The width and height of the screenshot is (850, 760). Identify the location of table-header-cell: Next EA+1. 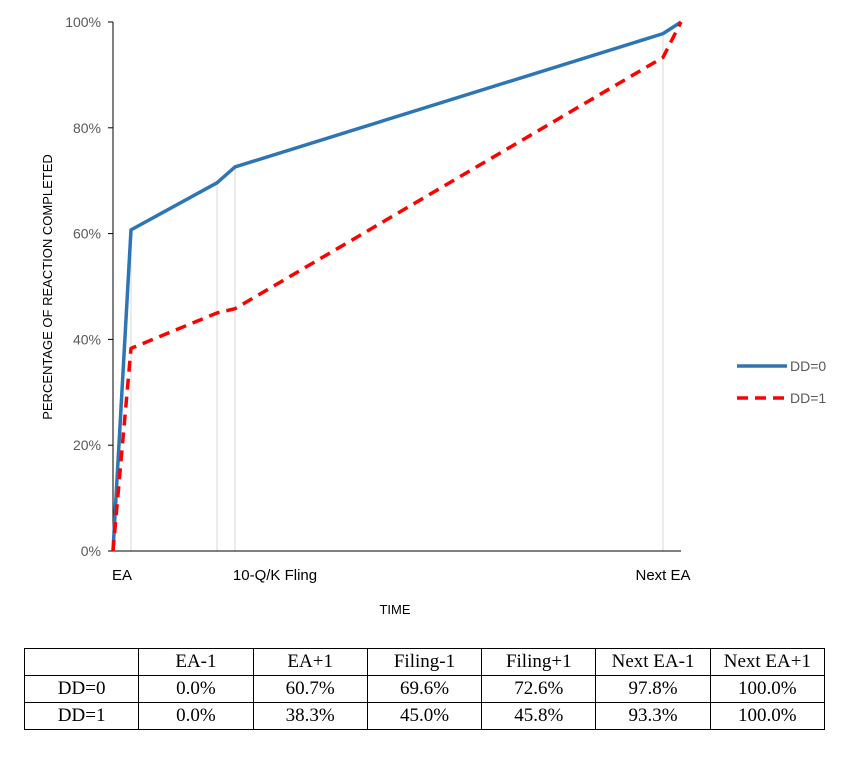
(767, 662).